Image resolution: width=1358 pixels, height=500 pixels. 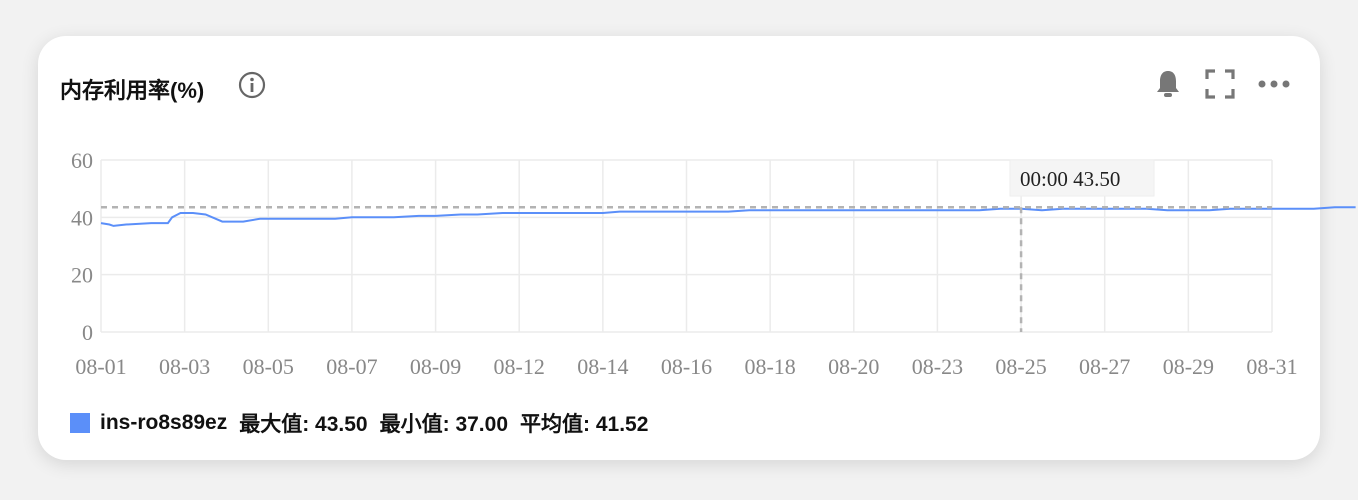 What do you see at coordinates (853, 366) in the screenshot?
I see `x-tick-label: 08-20` at bounding box center [853, 366].